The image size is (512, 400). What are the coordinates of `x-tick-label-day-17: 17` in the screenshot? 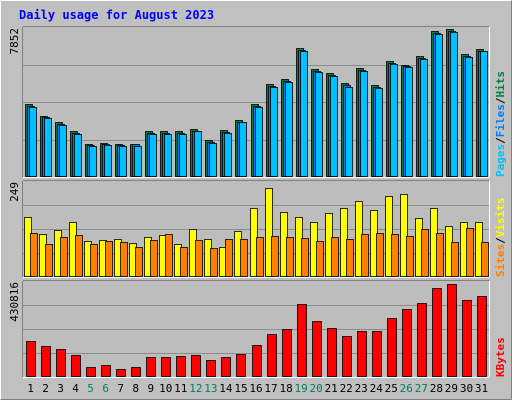 It's located at (270, 388).